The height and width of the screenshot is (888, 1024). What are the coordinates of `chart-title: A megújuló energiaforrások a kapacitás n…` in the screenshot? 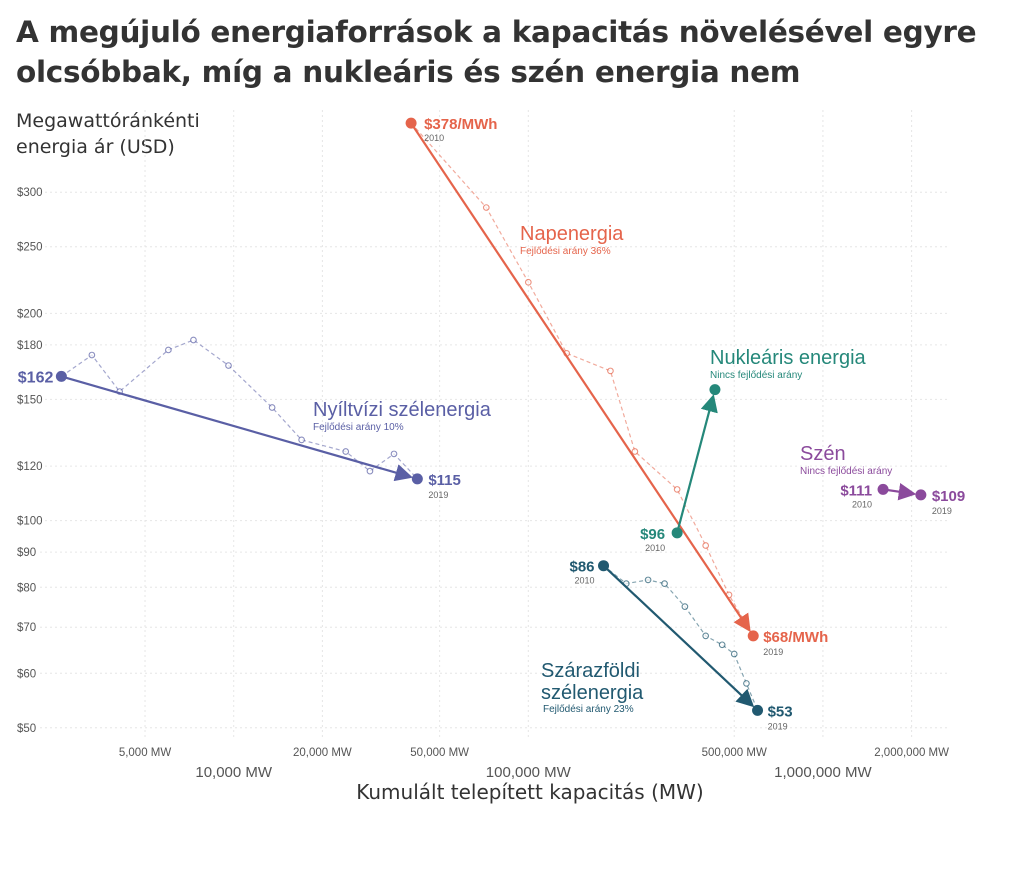 It's located at (496, 52).